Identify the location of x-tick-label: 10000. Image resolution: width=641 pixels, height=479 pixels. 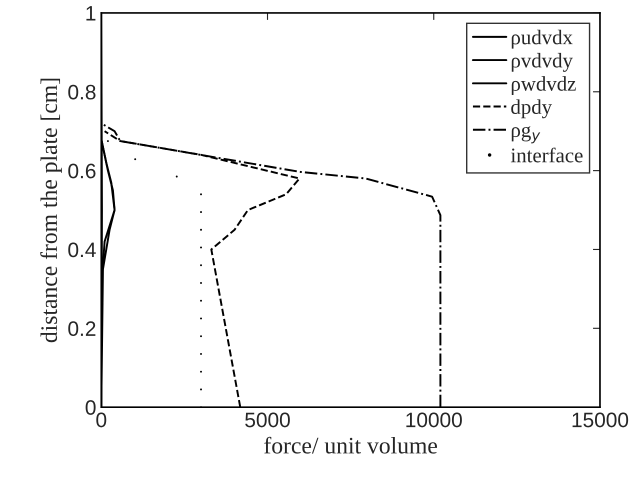
(434, 420).